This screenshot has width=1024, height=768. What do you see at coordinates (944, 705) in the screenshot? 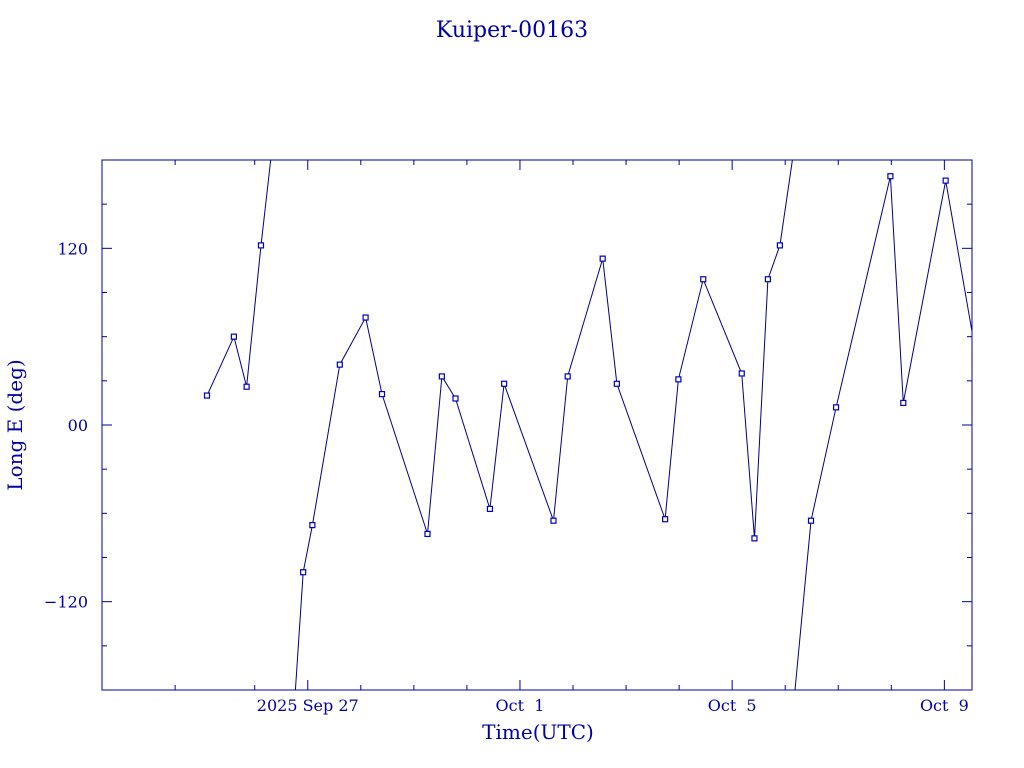
I see `x-tick-label: Oct 9` at bounding box center [944, 705].